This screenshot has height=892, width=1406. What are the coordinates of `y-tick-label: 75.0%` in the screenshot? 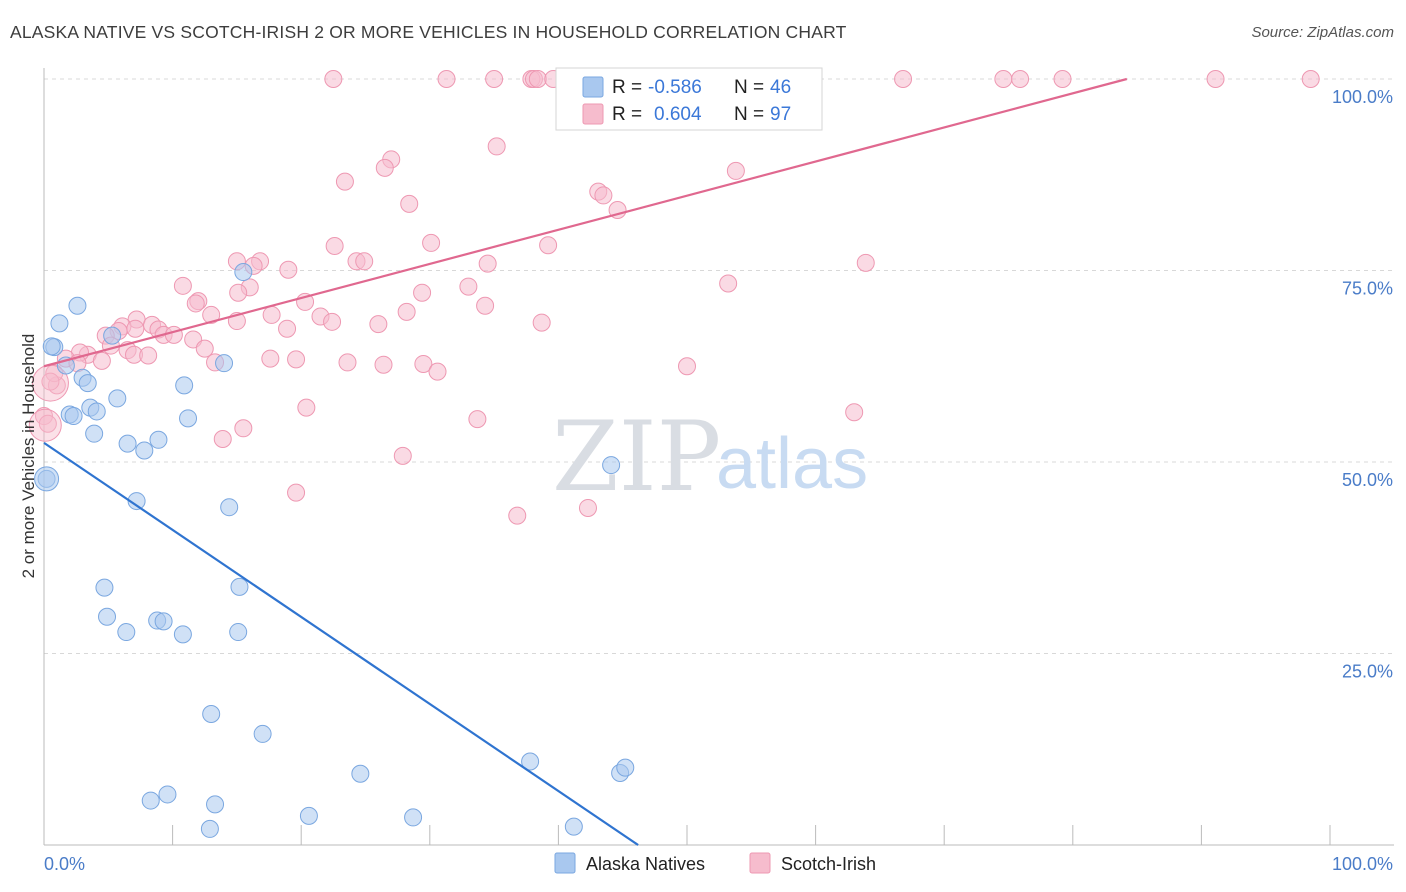 It's located at (1367, 289).